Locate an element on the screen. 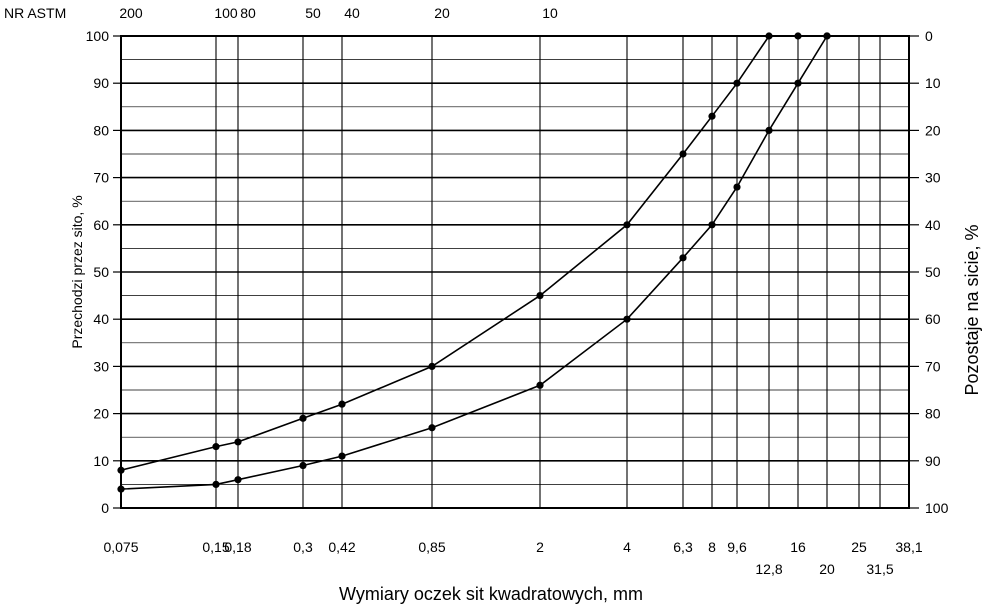 Image resolution: width=984 pixels, height=608 pixels. top-axis-title: NR ASTM is located at coordinates (35, 13).